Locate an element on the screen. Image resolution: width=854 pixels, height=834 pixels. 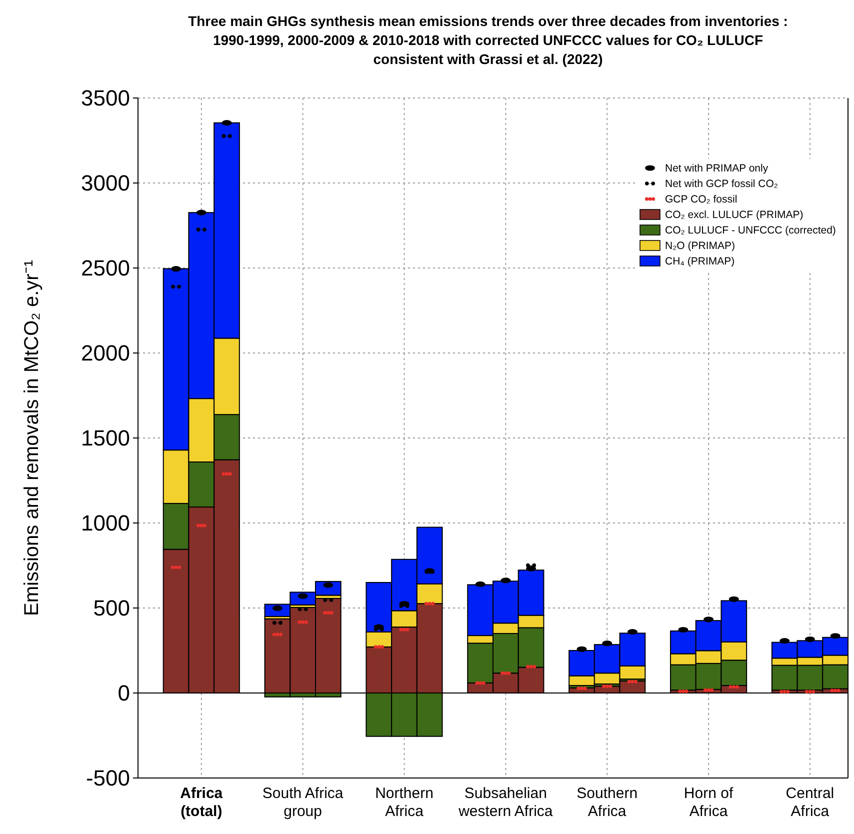
legend-label: CH₄ (PRIMAP) is located at coordinates (700, 262).